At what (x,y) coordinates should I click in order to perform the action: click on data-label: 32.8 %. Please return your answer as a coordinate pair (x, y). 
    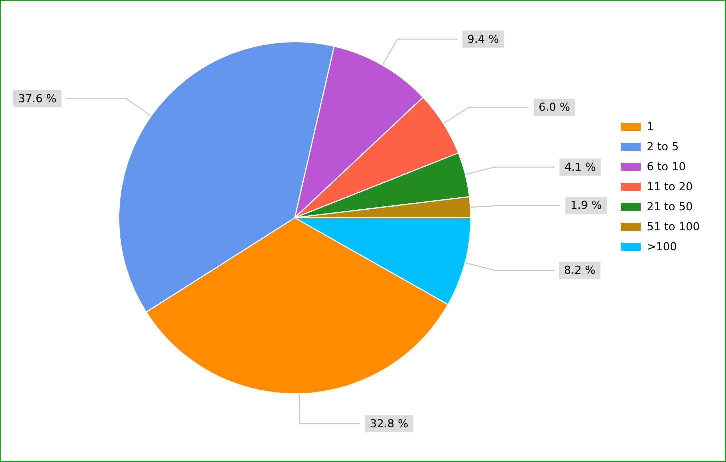
    Looking at the image, I should click on (389, 423).